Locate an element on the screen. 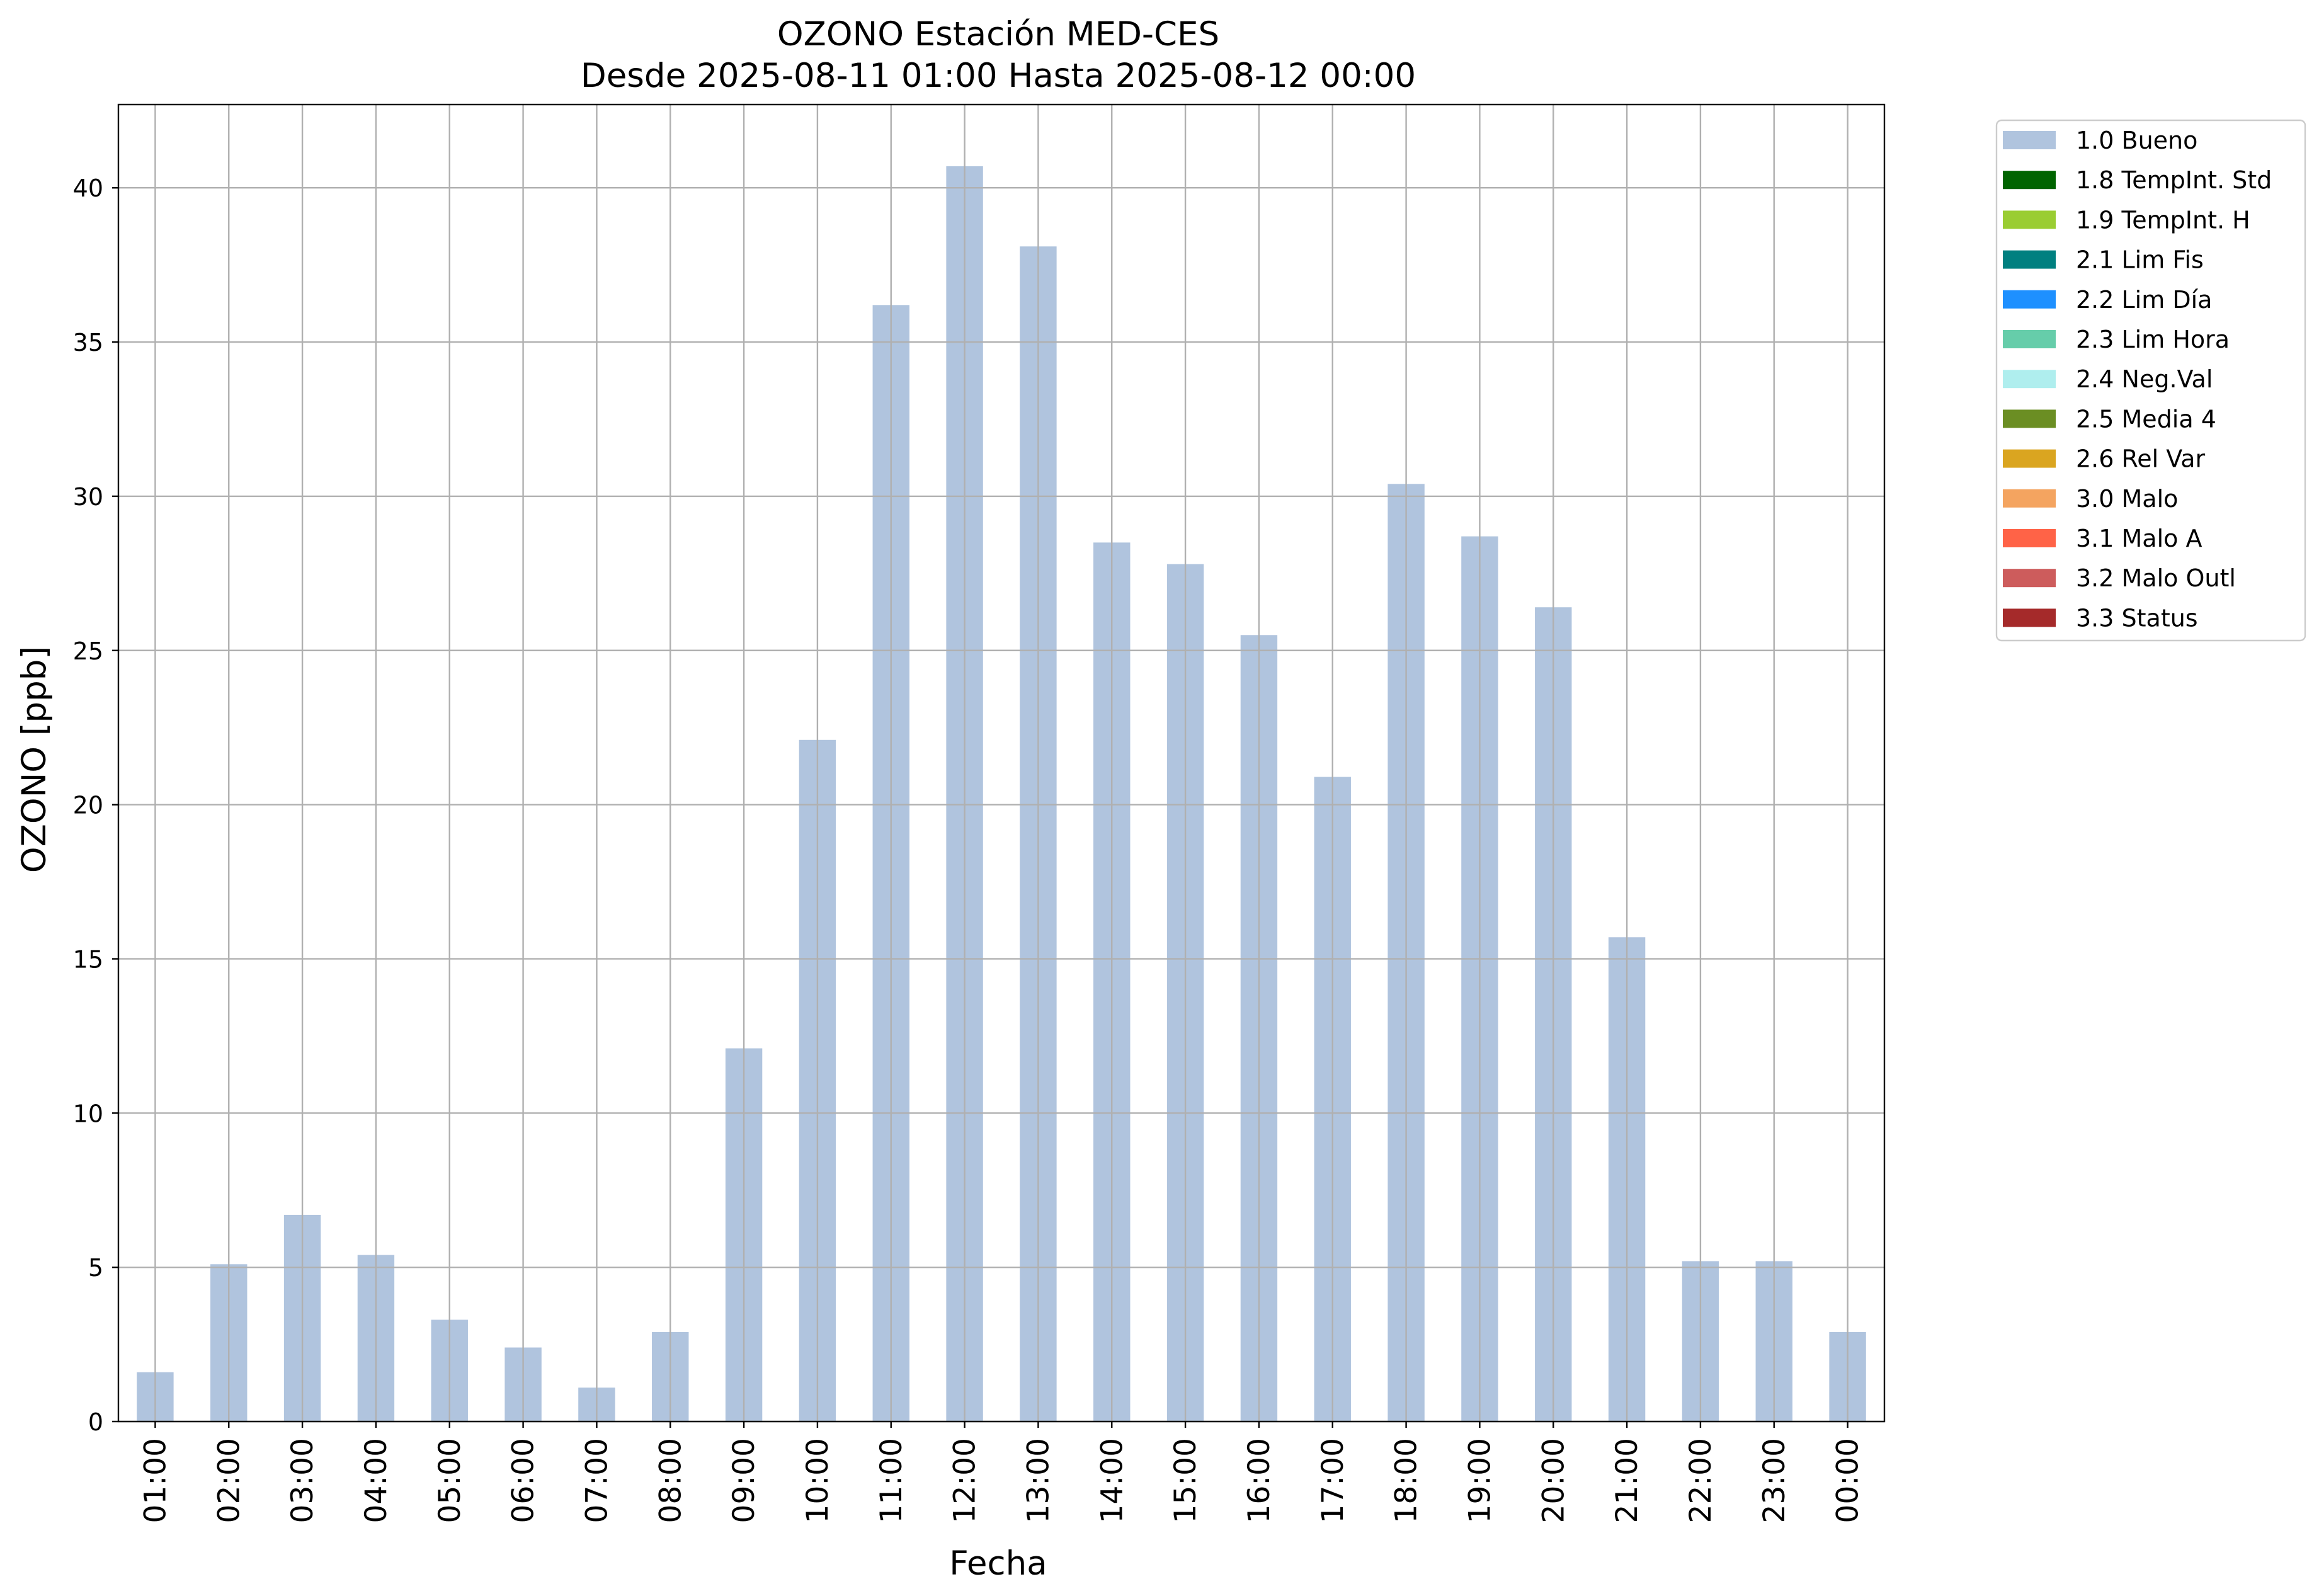  legend-label: 3.3 Status is located at coordinates (2137, 618).